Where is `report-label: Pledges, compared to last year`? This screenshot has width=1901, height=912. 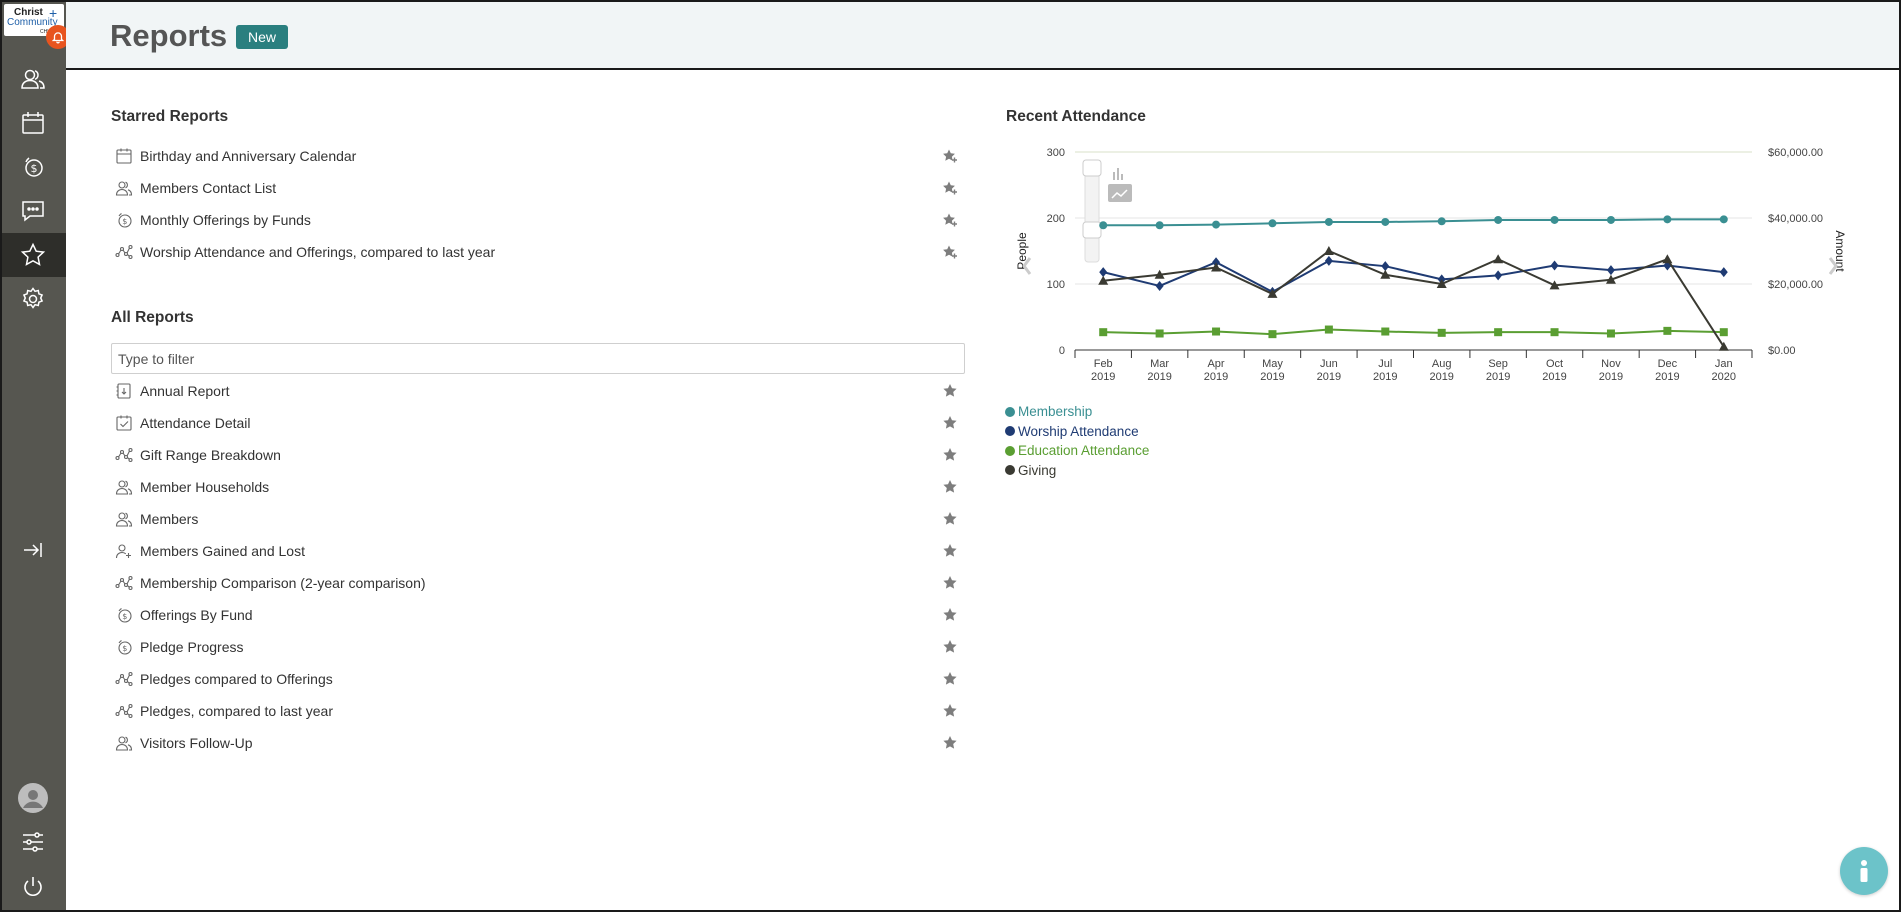 report-label: Pledges, compared to last year is located at coordinates (236, 711).